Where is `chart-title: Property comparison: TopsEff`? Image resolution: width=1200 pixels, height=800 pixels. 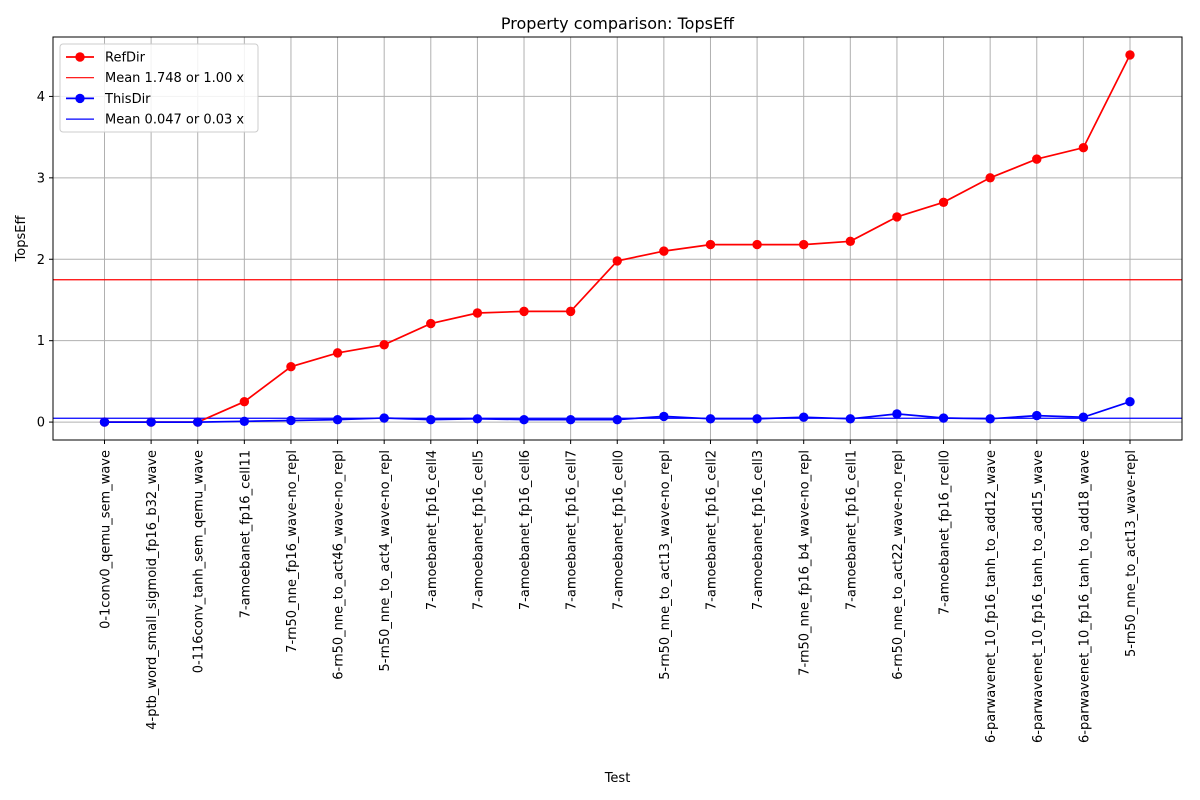
chart-title: Property comparison: TopsEff is located at coordinates (618, 23).